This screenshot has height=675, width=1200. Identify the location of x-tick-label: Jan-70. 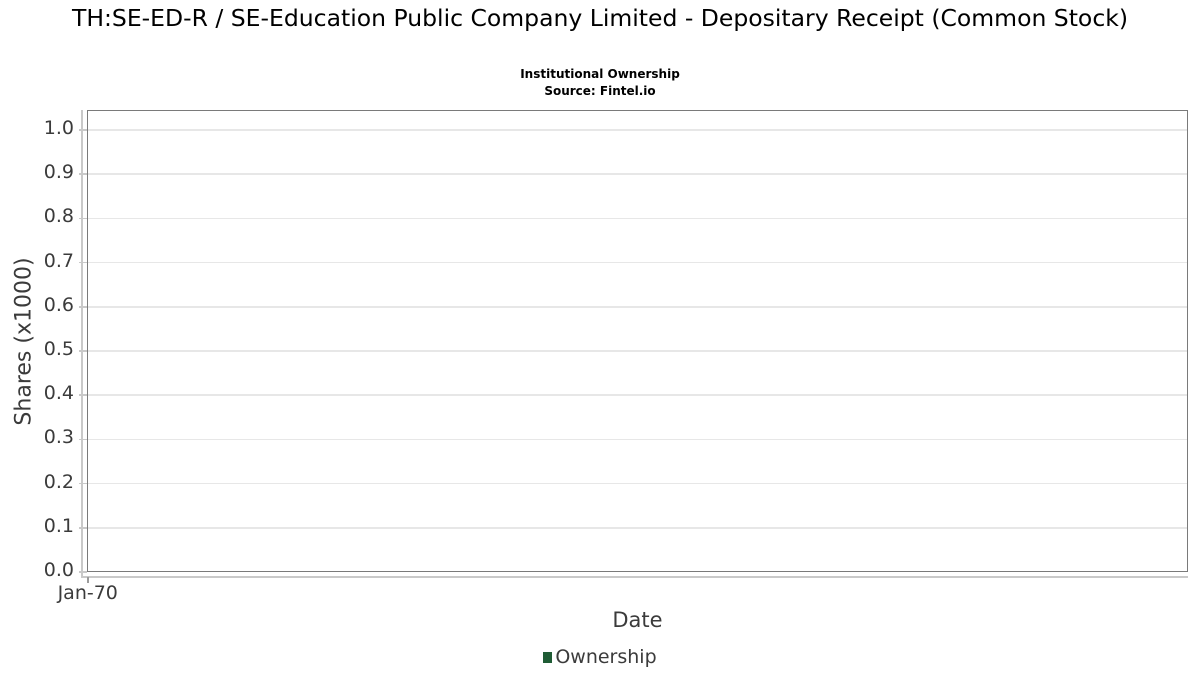
(87, 593).